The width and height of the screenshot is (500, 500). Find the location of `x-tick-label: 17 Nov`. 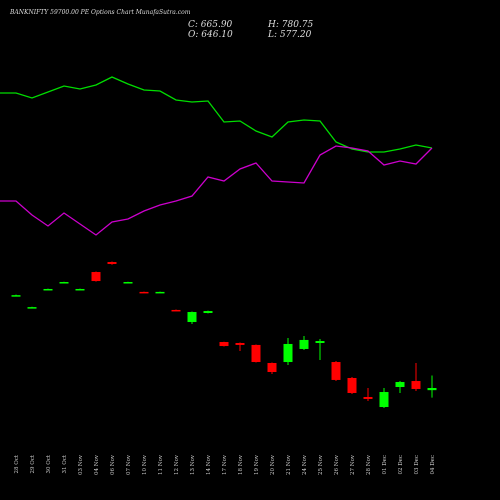

x-tick-label: 17 Nov is located at coordinates (225, 464).